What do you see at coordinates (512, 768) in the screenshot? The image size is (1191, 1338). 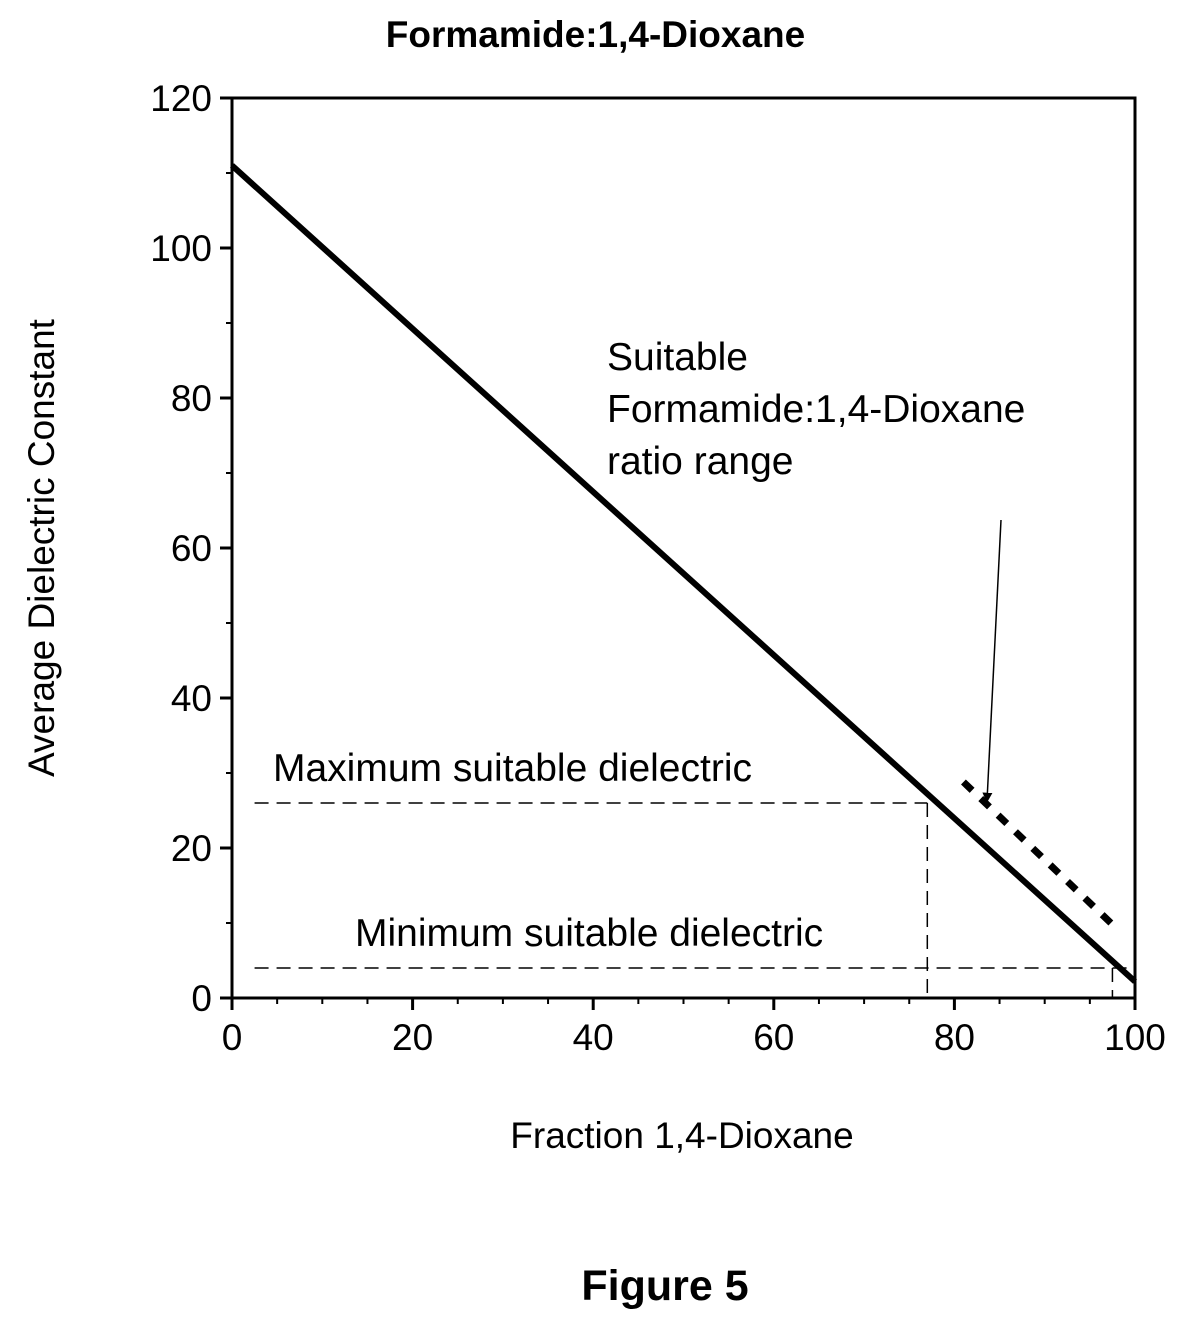 I see `reference-line-label: Maximum suitable dielectric` at bounding box center [512, 768].